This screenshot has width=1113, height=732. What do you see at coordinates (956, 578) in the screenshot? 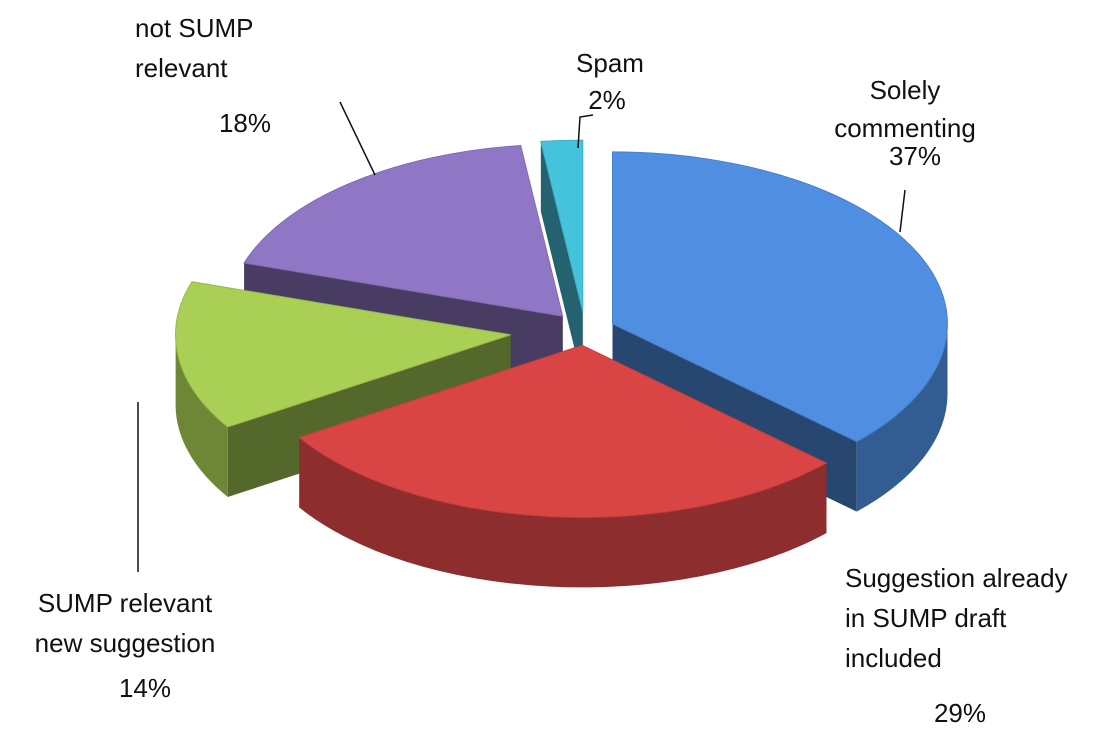
I see `slice-label: Suggestion already` at bounding box center [956, 578].